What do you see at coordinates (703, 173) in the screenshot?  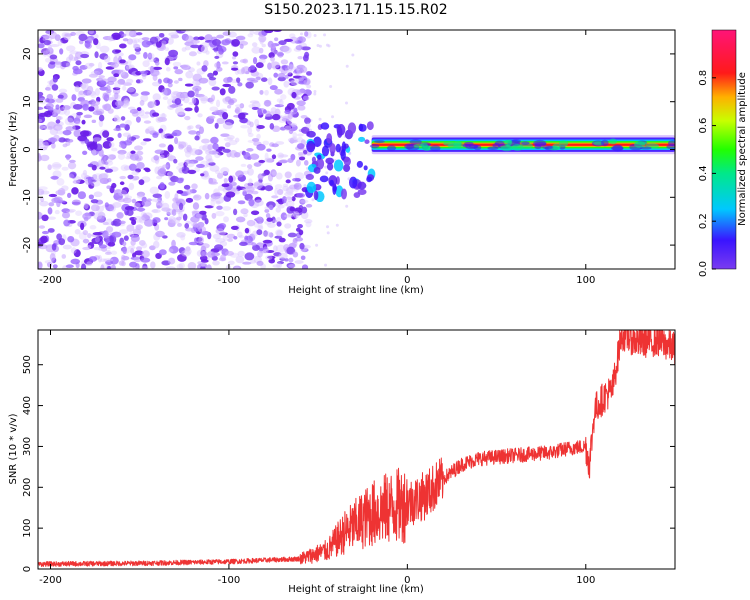 I see `colorbar-tick-label: 0.4` at bounding box center [703, 173].